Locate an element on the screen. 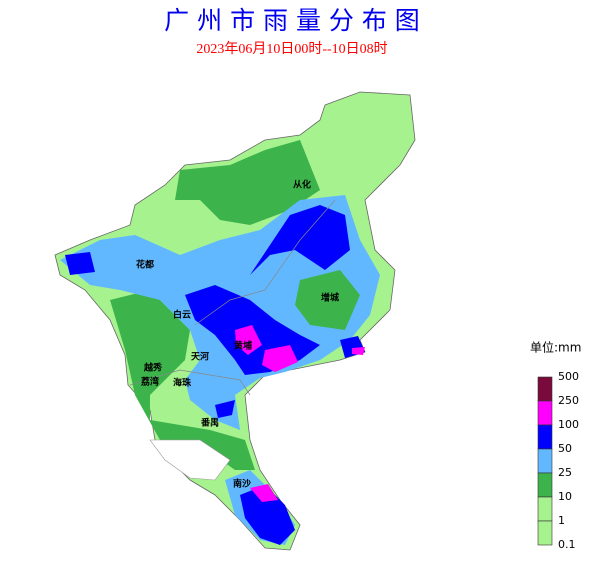  district-label: 荔湾 is located at coordinates (149, 382).